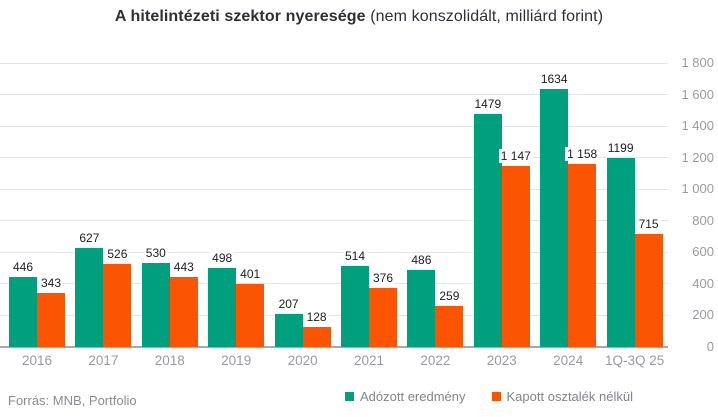 This screenshot has height=417, width=718. What do you see at coordinates (569, 396) in the screenshot?
I see `legend-label: Kapott osztalék nélkül` at bounding box center [569, 396].